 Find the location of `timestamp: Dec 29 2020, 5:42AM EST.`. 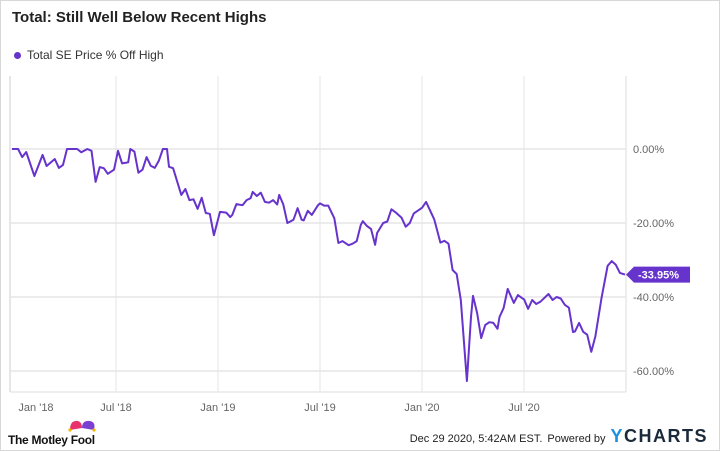

timestamp: Dec 29 2020, 5:42AM EST. is located at coordinates (476, 439).